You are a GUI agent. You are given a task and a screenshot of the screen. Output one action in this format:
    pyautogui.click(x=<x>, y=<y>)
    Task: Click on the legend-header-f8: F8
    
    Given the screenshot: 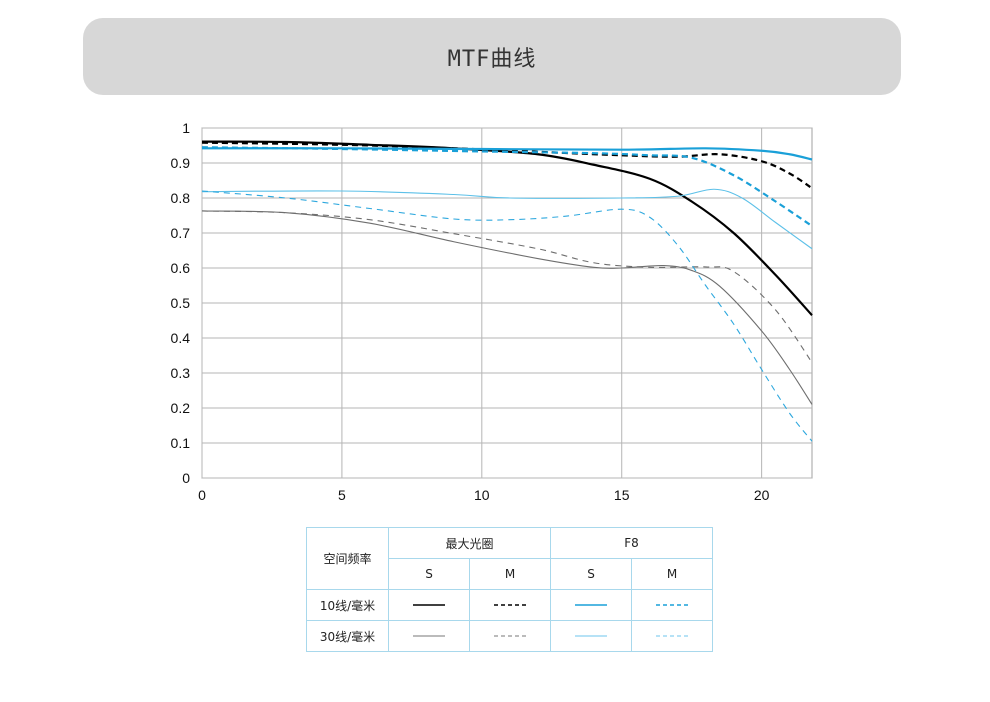 What is the action you would take?
    pyautogui.click(x=631, y=543)
    